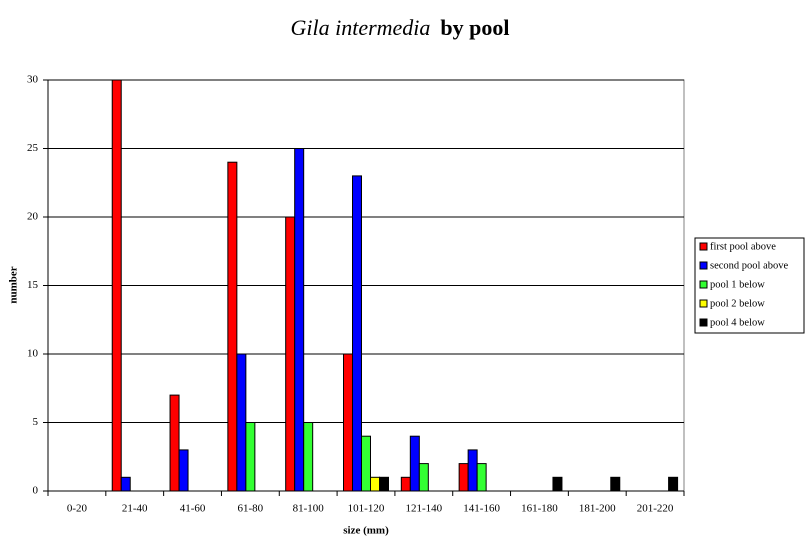 This screenshot has width=811, height=546. I want to click on legend-label: first pool above, so click(743, 246).